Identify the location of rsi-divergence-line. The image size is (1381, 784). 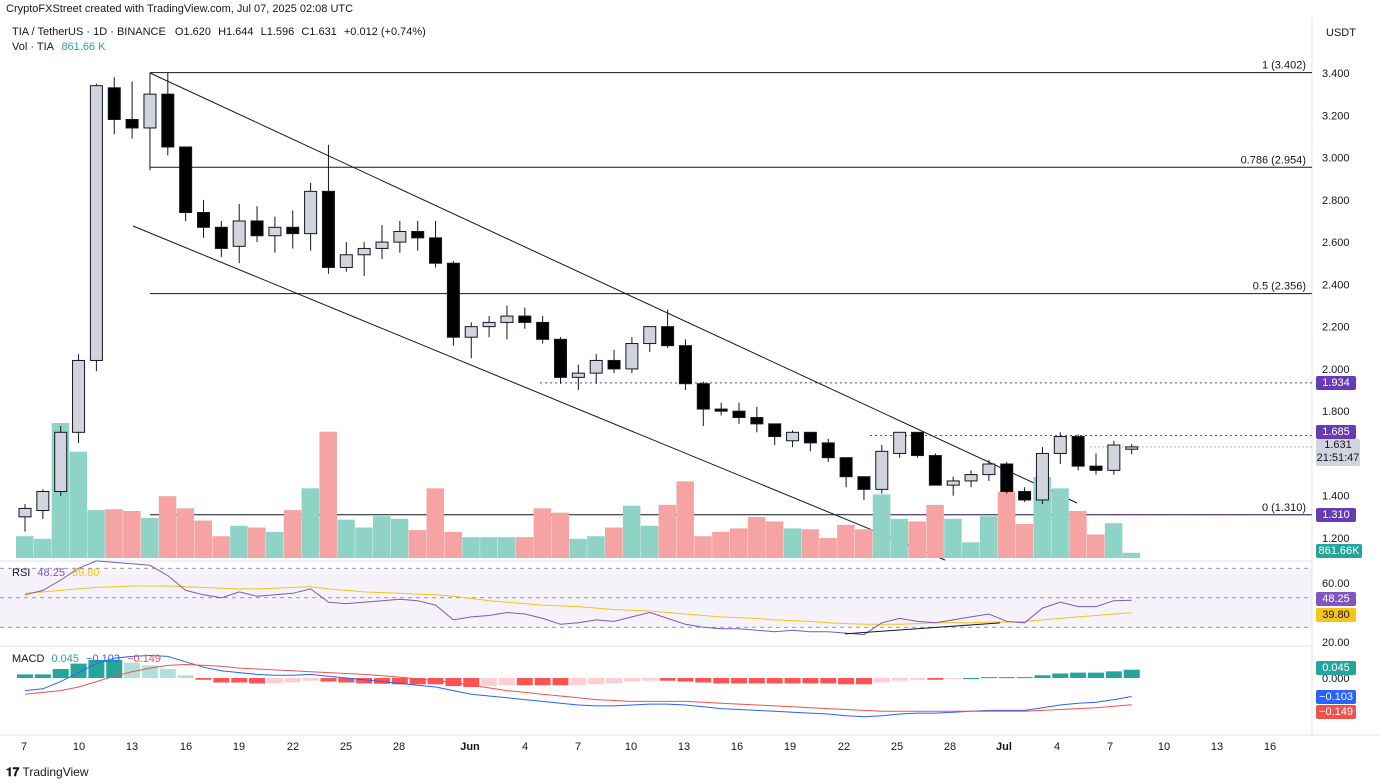
(922, 628).